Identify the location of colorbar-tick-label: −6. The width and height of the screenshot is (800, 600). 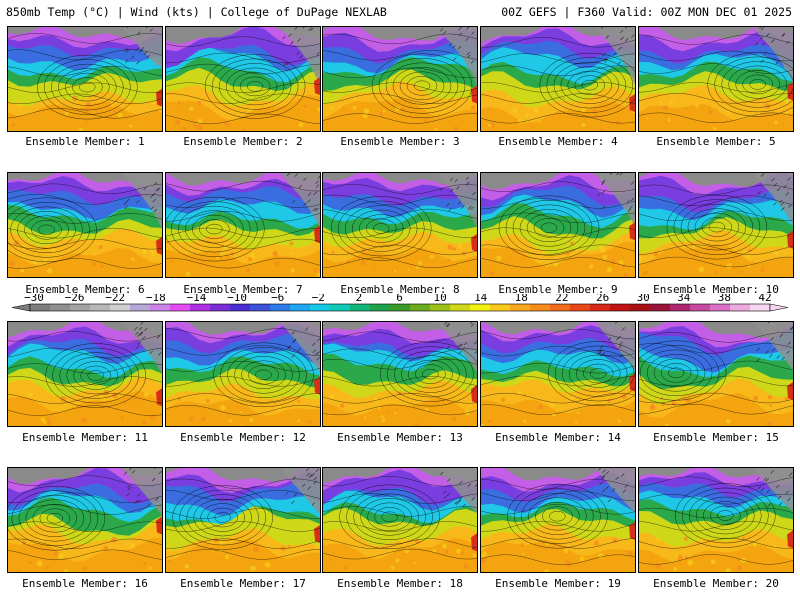
(277, 299).